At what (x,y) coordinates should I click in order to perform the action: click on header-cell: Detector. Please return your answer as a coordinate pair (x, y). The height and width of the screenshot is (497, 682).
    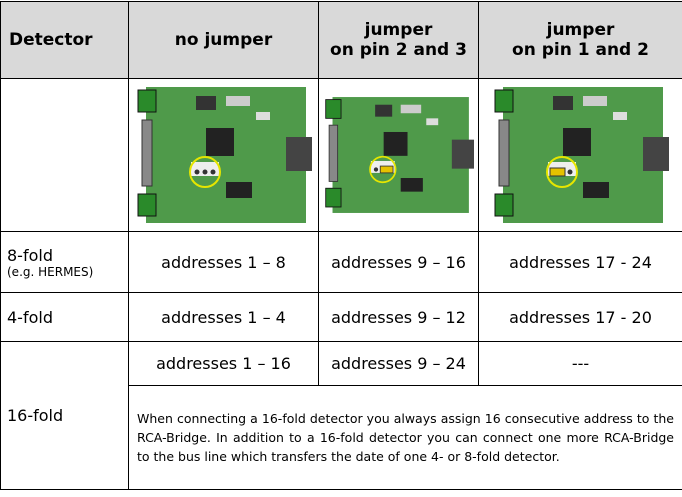
    Looking at the image, I should click on (65, 40).